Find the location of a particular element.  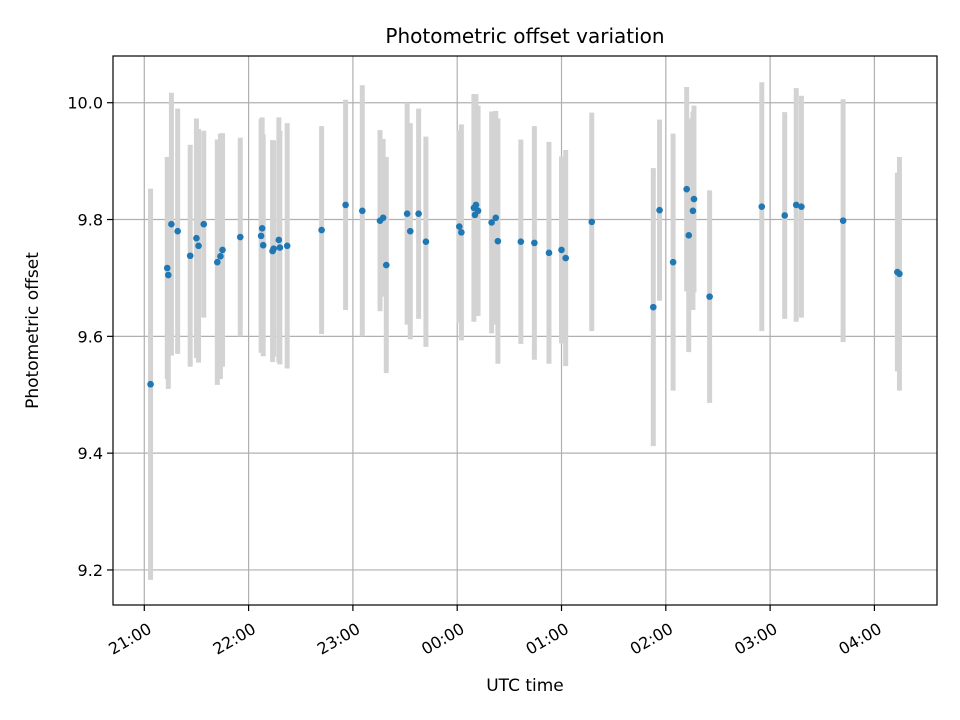

y-tick-label-2: 9.6 is located at coordinates (90, 336).